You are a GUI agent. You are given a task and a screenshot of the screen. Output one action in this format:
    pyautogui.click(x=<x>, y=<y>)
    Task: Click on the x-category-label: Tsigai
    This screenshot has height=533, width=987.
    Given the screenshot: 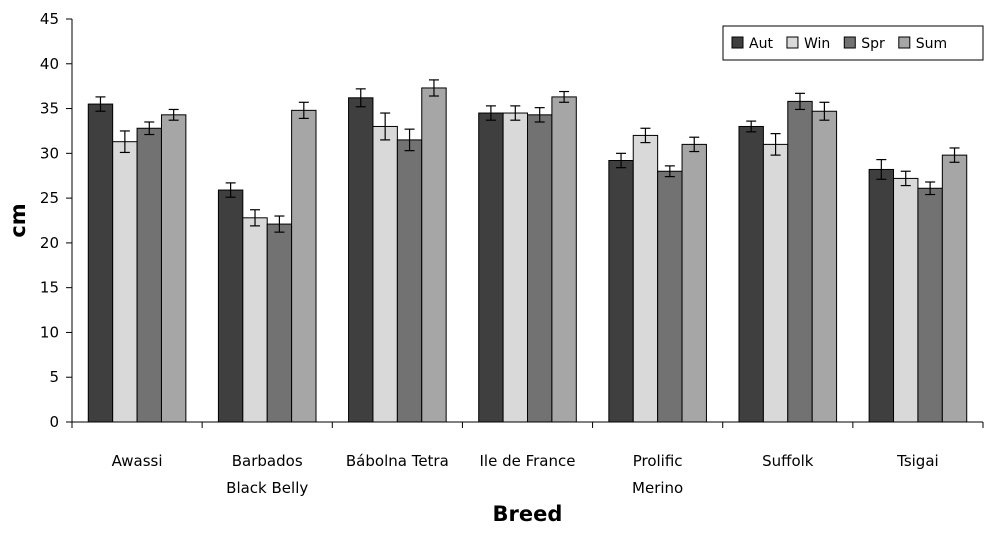 What is the action you would take?
    pyautogui.click(x=917, y=461)
    